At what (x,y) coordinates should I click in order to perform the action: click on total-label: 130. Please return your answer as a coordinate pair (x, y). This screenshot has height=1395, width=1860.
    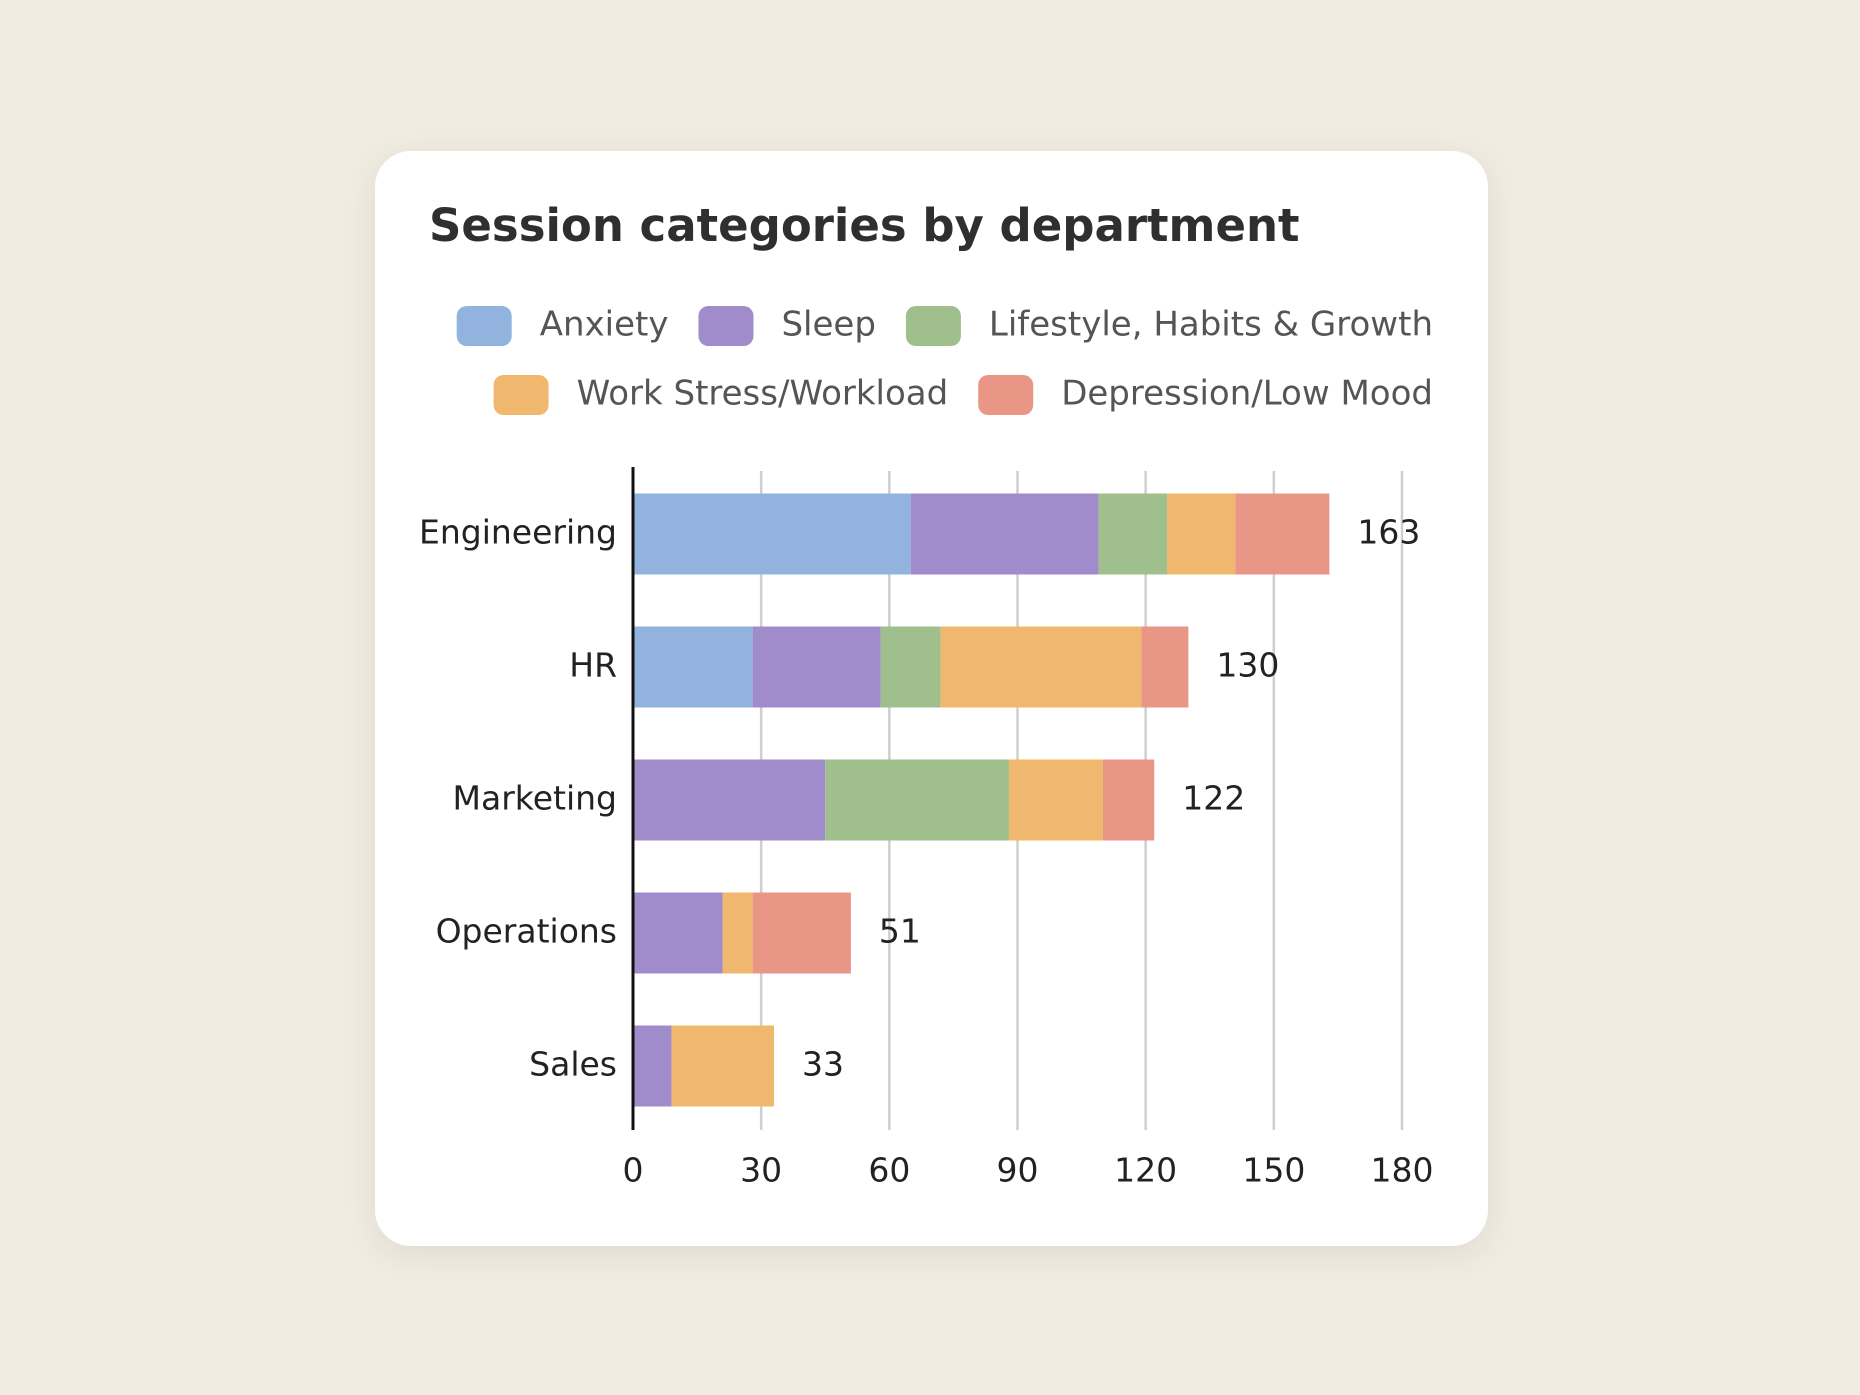
    Looking at the image, I should click on (1247, 665).